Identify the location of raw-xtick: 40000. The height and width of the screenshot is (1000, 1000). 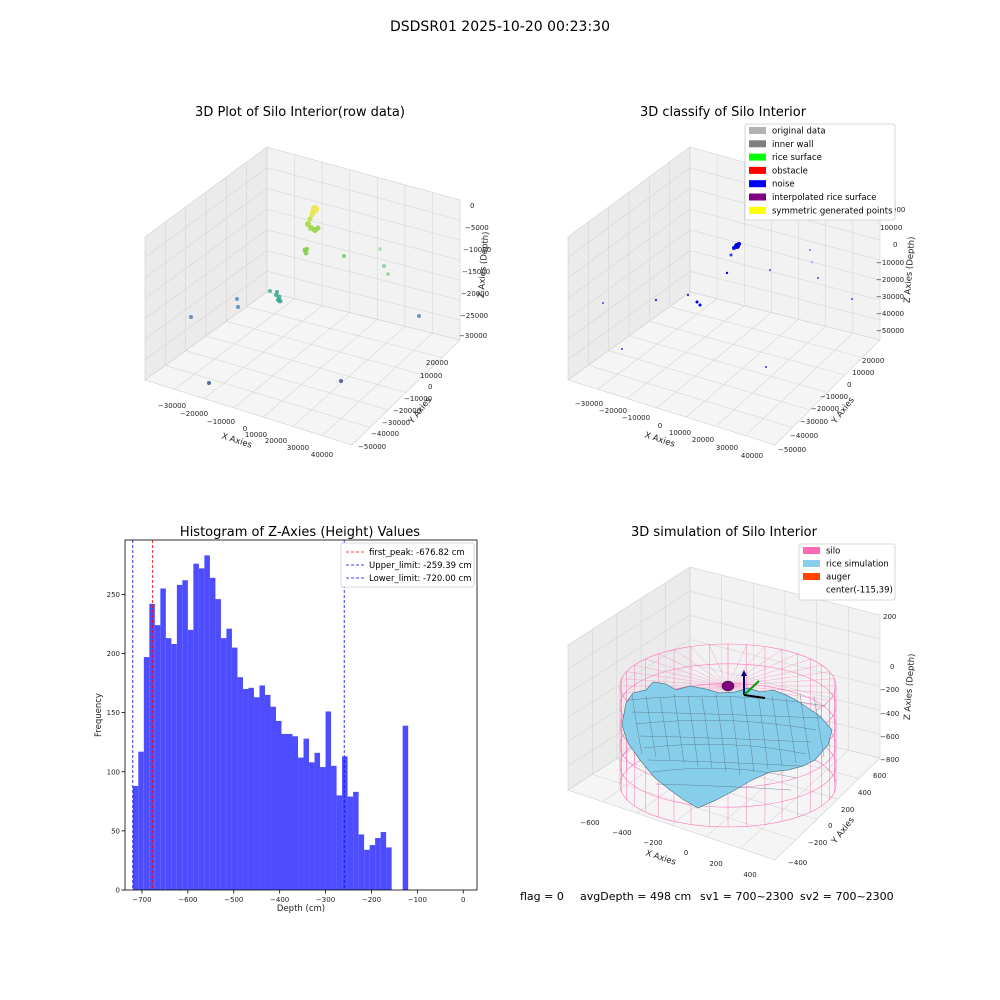
(322, 455).